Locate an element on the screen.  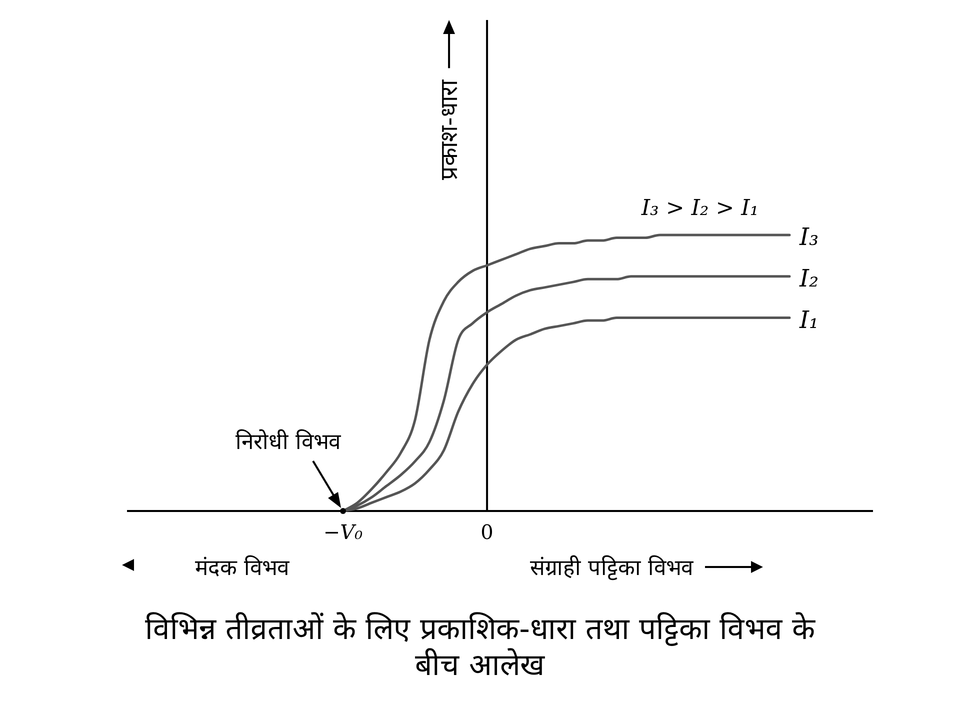
x-tick-label: −V₀ is located at coordinates (343, 532).